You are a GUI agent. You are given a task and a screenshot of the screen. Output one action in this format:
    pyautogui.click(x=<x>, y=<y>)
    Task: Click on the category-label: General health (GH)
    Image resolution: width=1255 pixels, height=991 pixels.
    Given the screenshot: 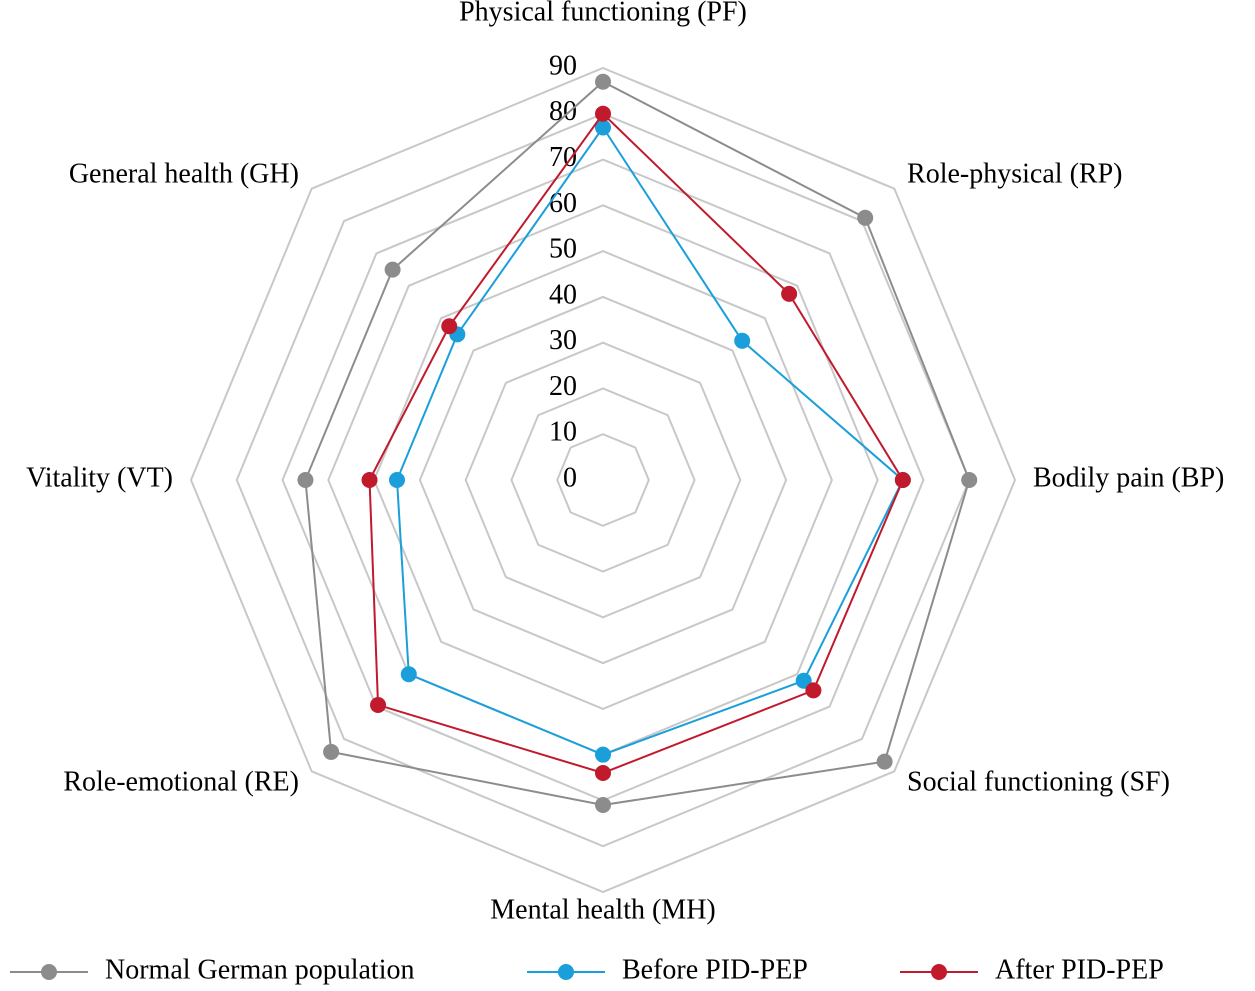 What is the action you would take?
    pyautogui.click(x=184, y=173)
    